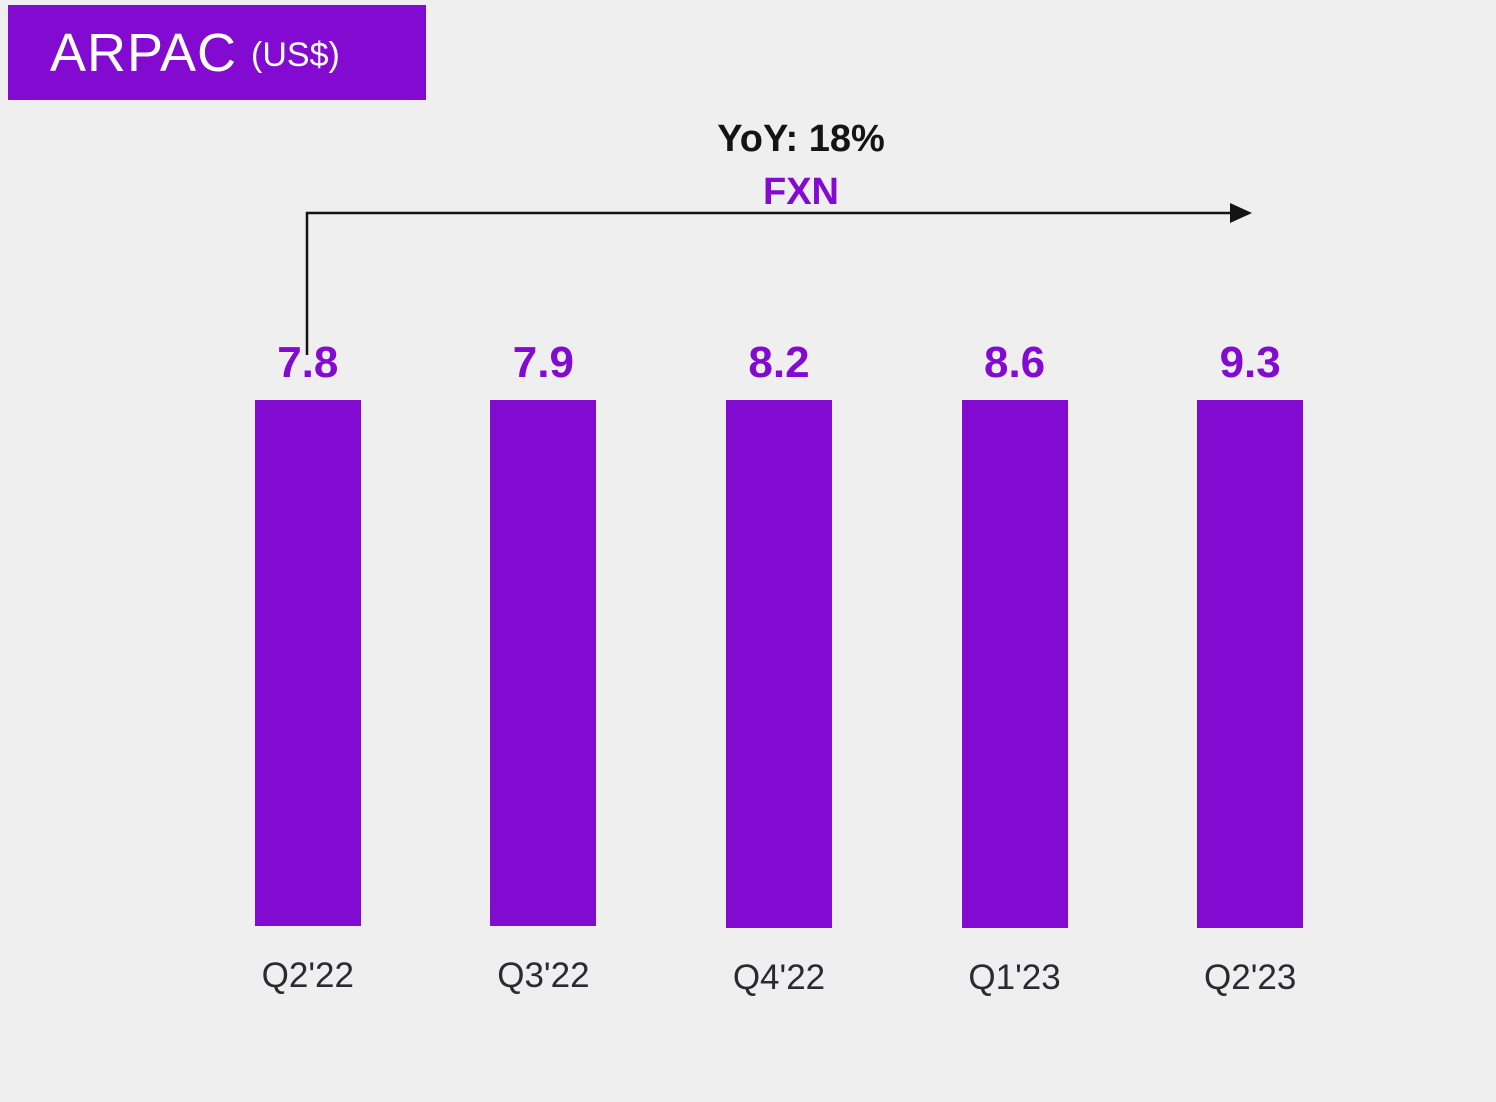 The image size is (1496, 1102). Describe the element at coordinates (1250, 977) in the screenshot. I see `category-label: Q2'23` at that location.